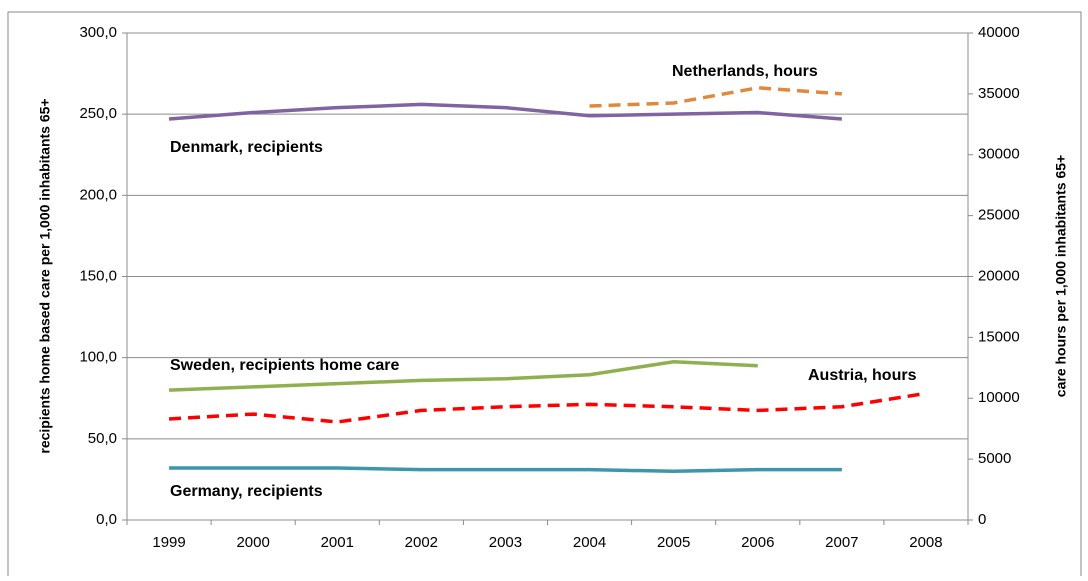  I want to click on series-label: Denmark, recipients, so click(246, 147).